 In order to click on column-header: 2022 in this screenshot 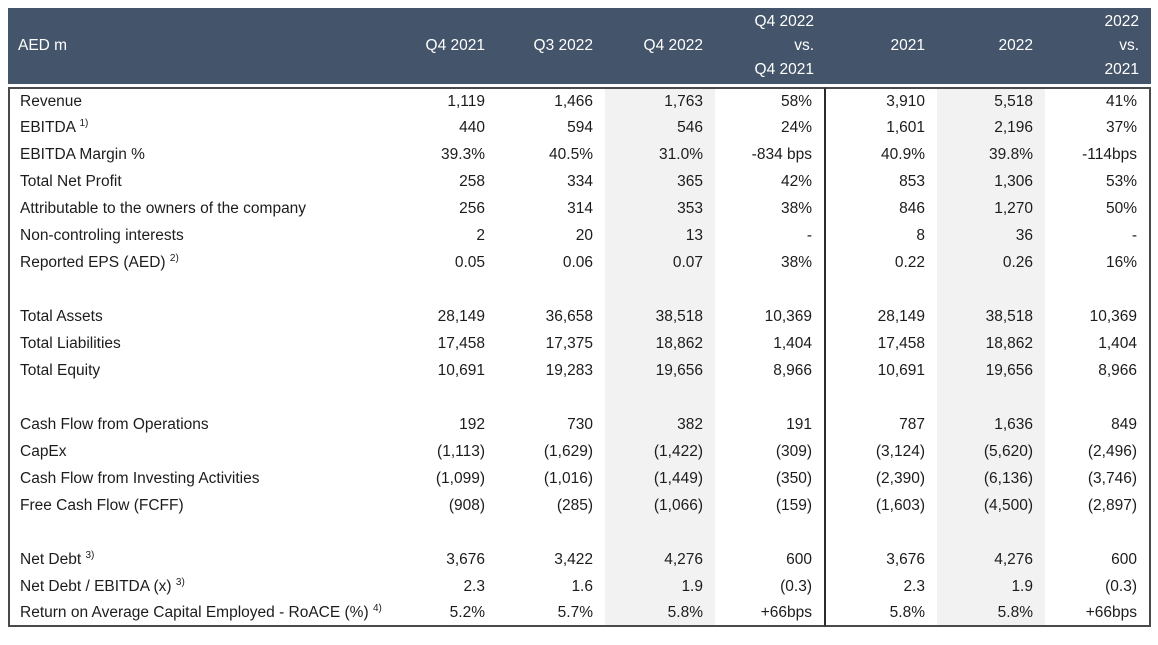, I will do `click(991, 47)`.